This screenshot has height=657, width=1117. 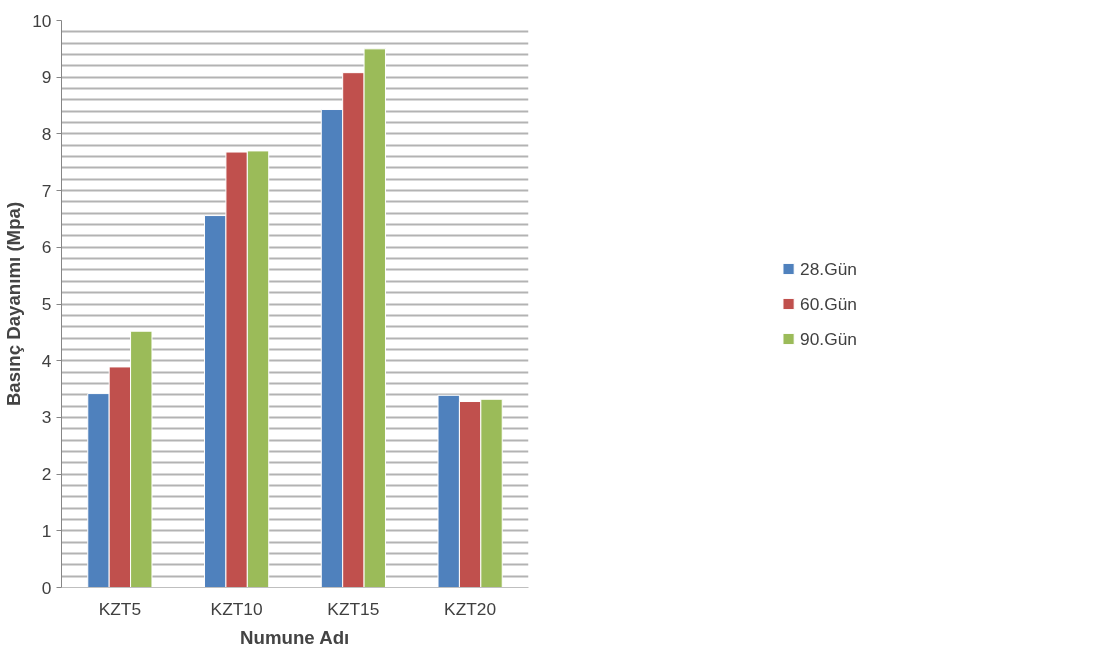 What do you see at coordinates (46, 247) in the screenshot?
I see `y-tick-label: 6` at bounding box center [46, 247].